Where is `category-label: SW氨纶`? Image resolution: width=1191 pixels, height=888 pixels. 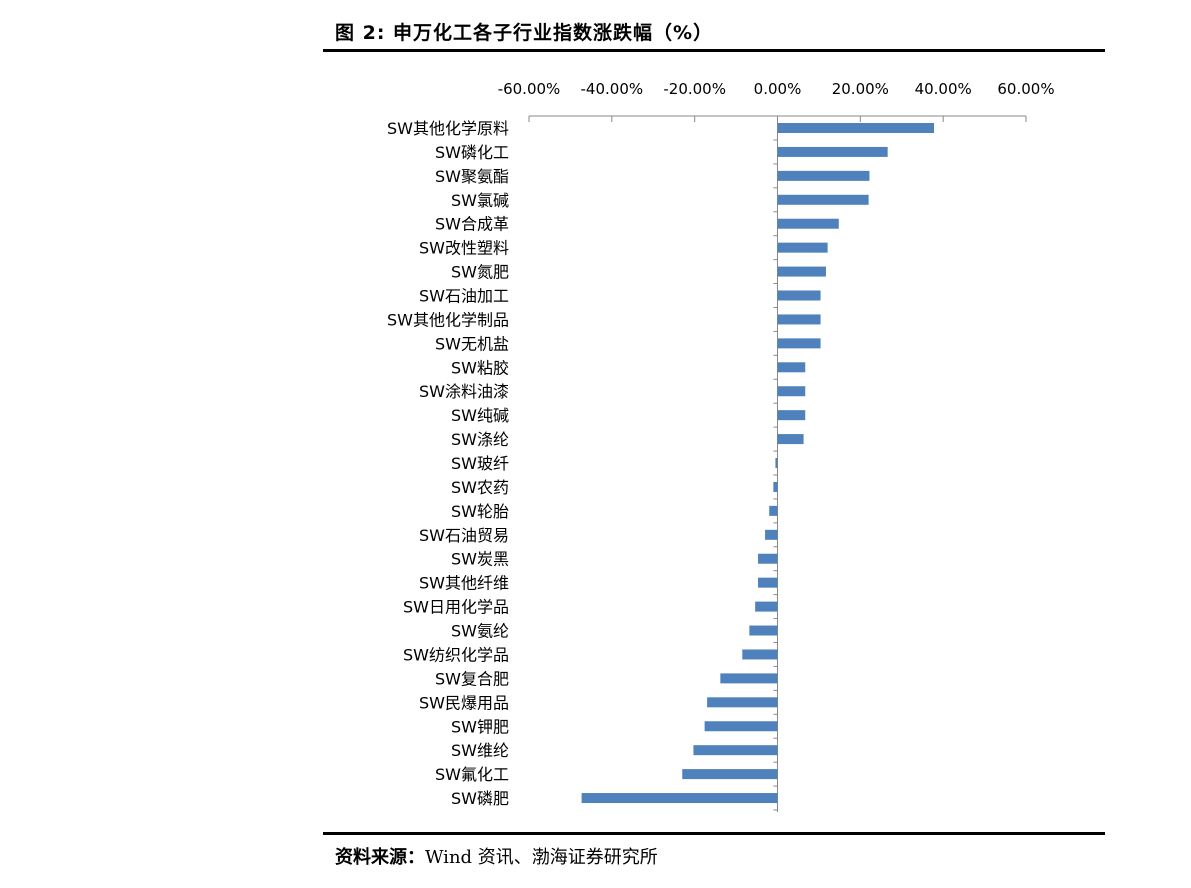
category-label: SW氨纶 is located at coordinates (480, 631).